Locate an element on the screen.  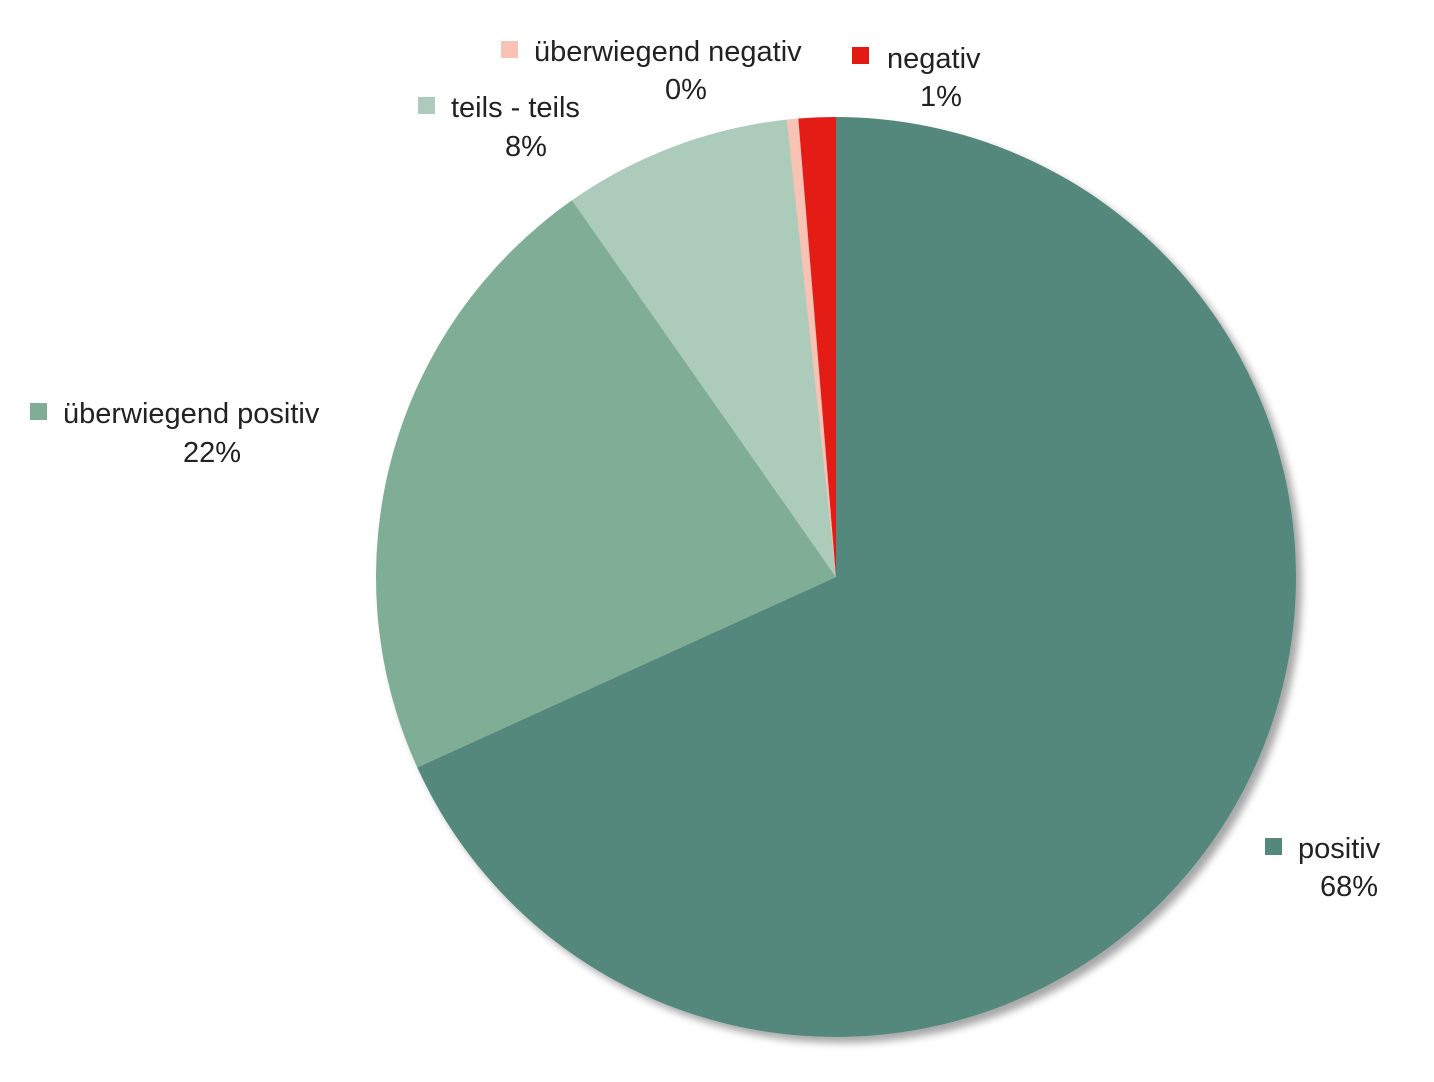
slice-value-teils-teils: 8% is located at coordinates (526, 147).